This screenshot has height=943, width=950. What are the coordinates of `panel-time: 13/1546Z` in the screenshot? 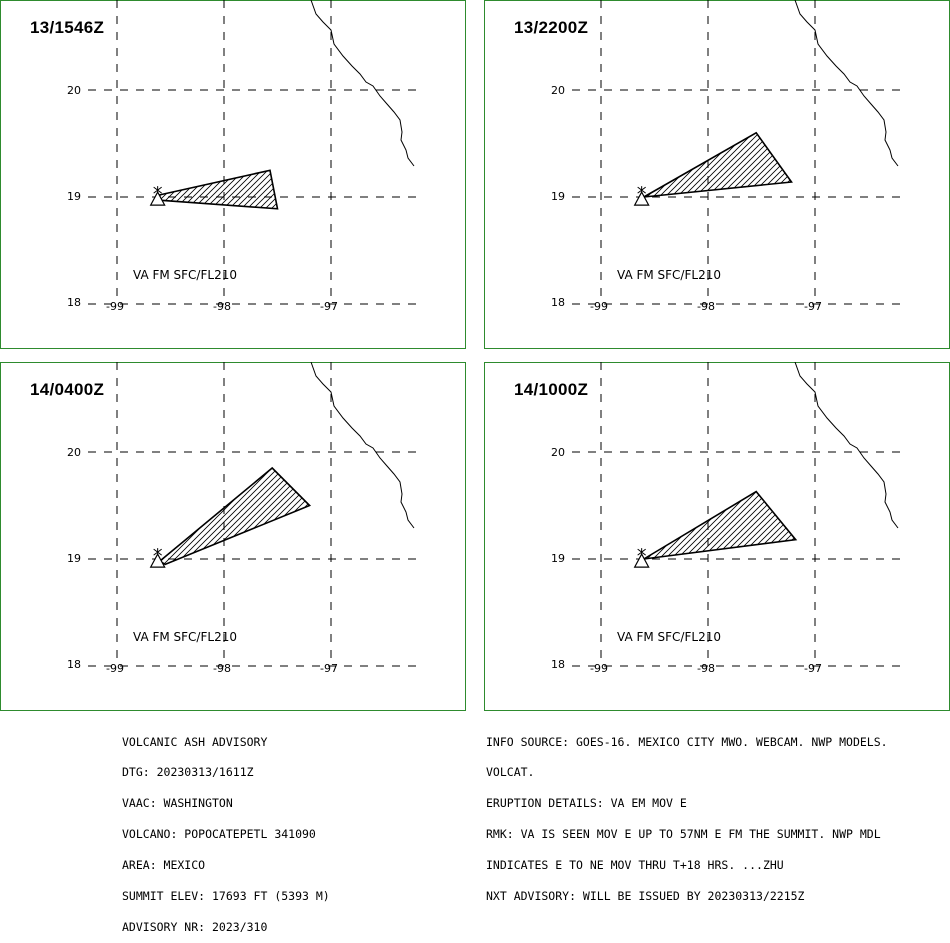 It's located at (67, 27).